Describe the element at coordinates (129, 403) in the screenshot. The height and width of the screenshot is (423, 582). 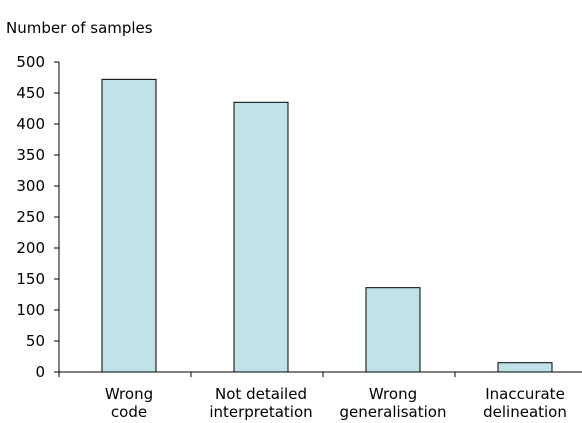
I see `x-tick-label: Wrong code` at that location.